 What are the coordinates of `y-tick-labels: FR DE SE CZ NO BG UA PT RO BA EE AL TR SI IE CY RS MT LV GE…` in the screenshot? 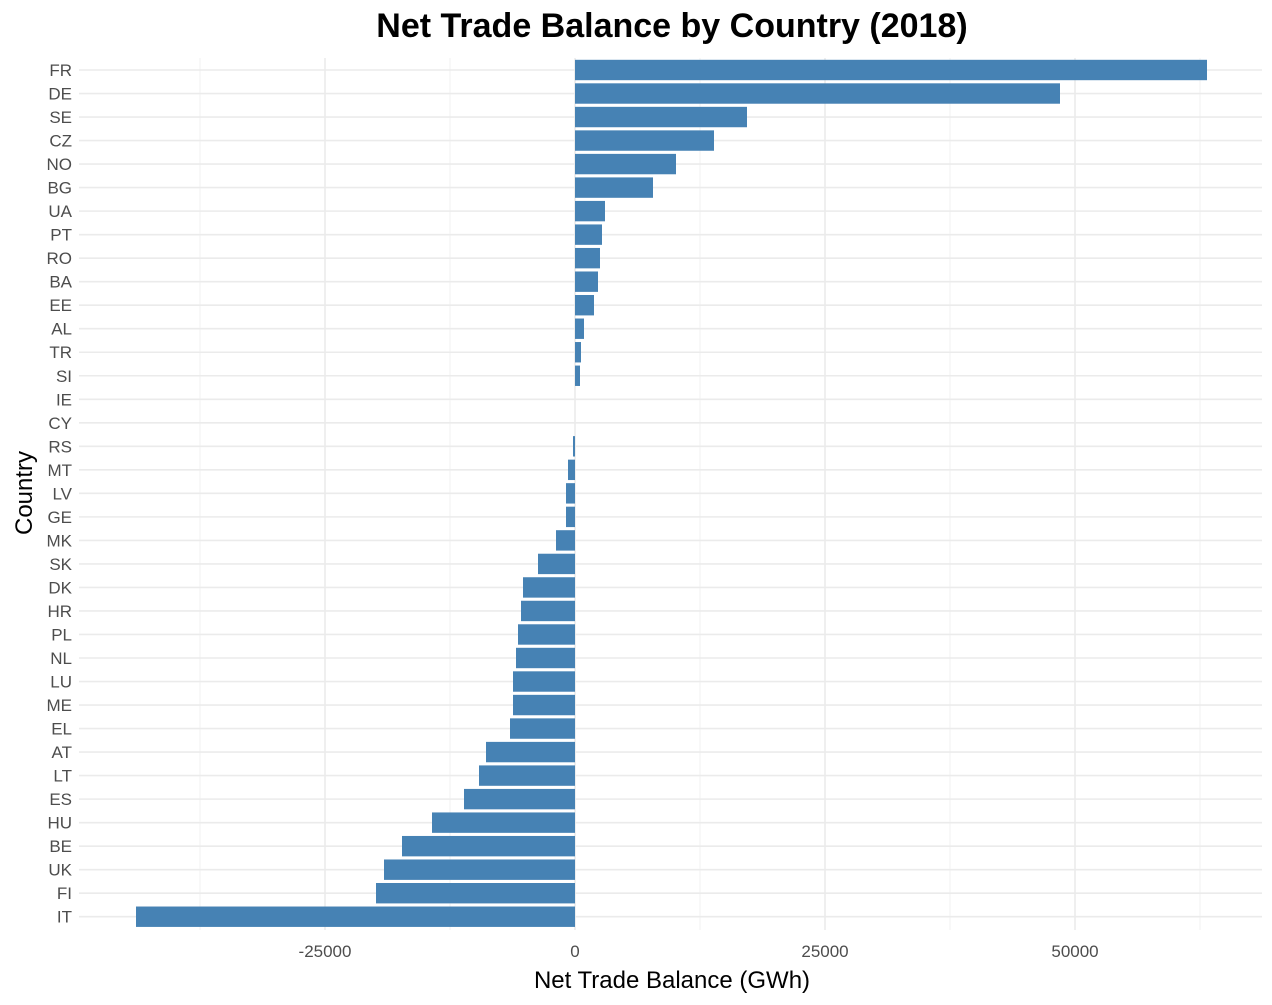 It's located at (60, 494).